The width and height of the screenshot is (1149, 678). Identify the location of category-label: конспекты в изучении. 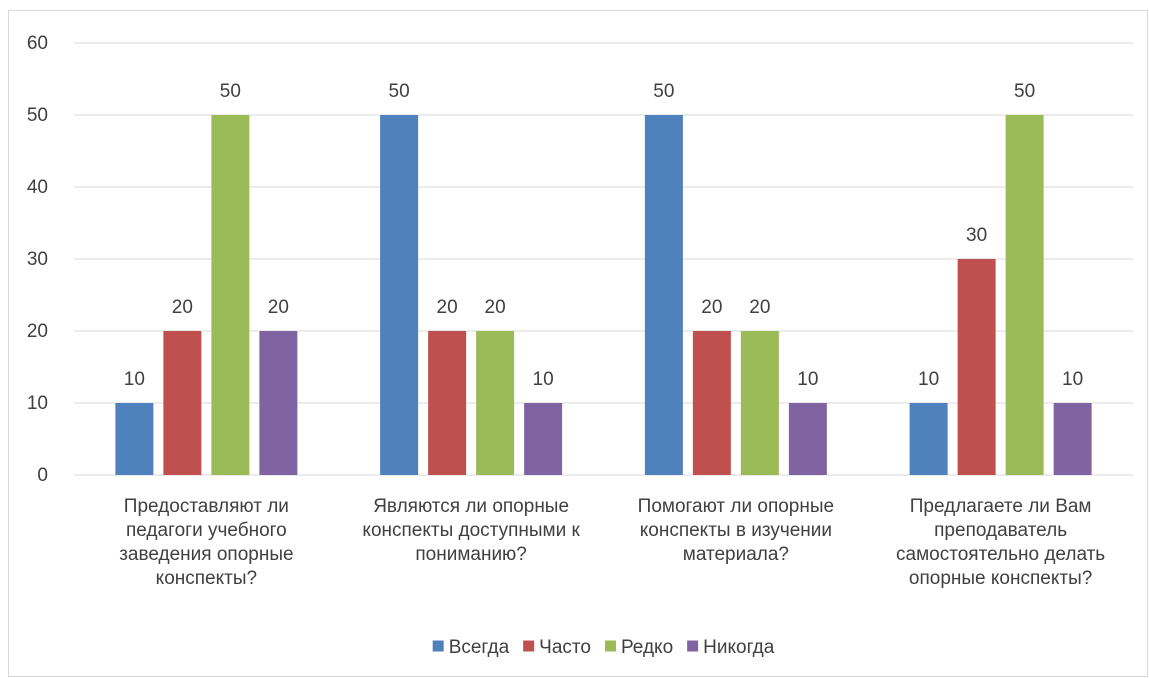
(736, 530).